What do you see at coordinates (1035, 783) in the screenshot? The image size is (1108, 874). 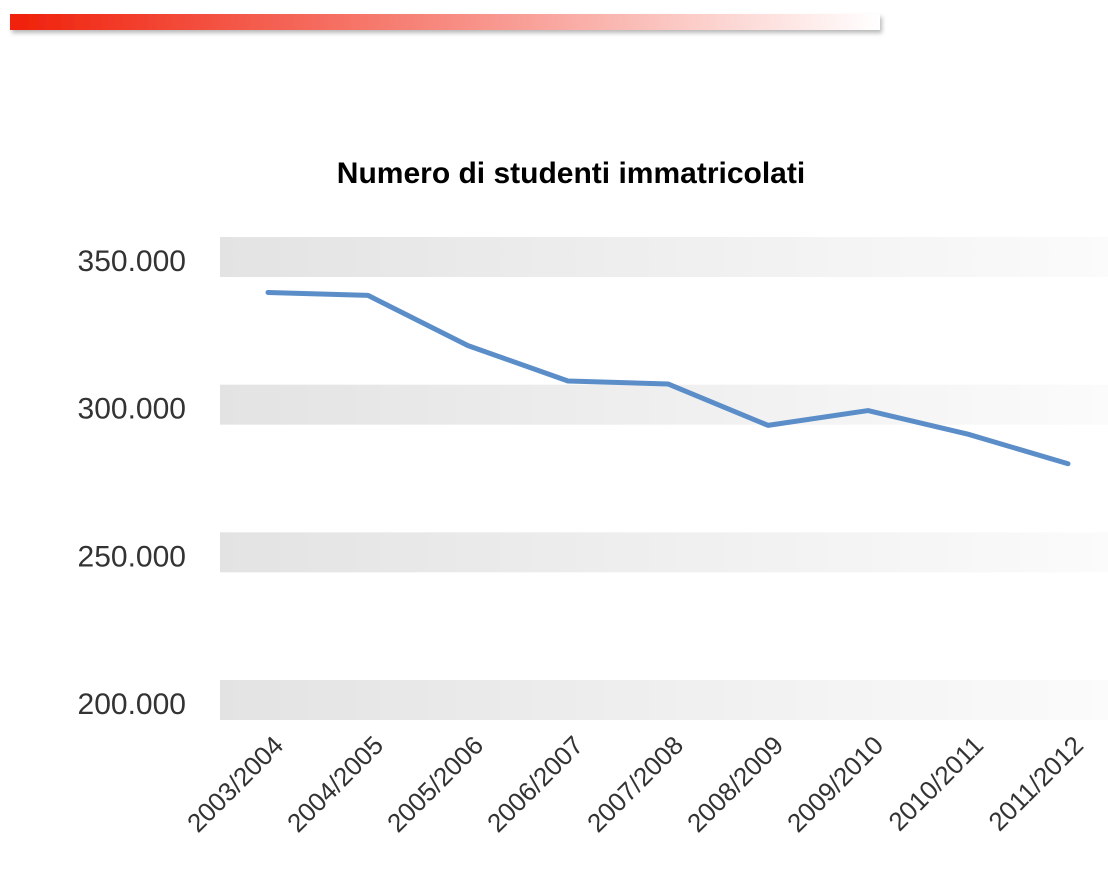 I see `x-tick-label: 2011/2012` at bounding box center [1035, 783].